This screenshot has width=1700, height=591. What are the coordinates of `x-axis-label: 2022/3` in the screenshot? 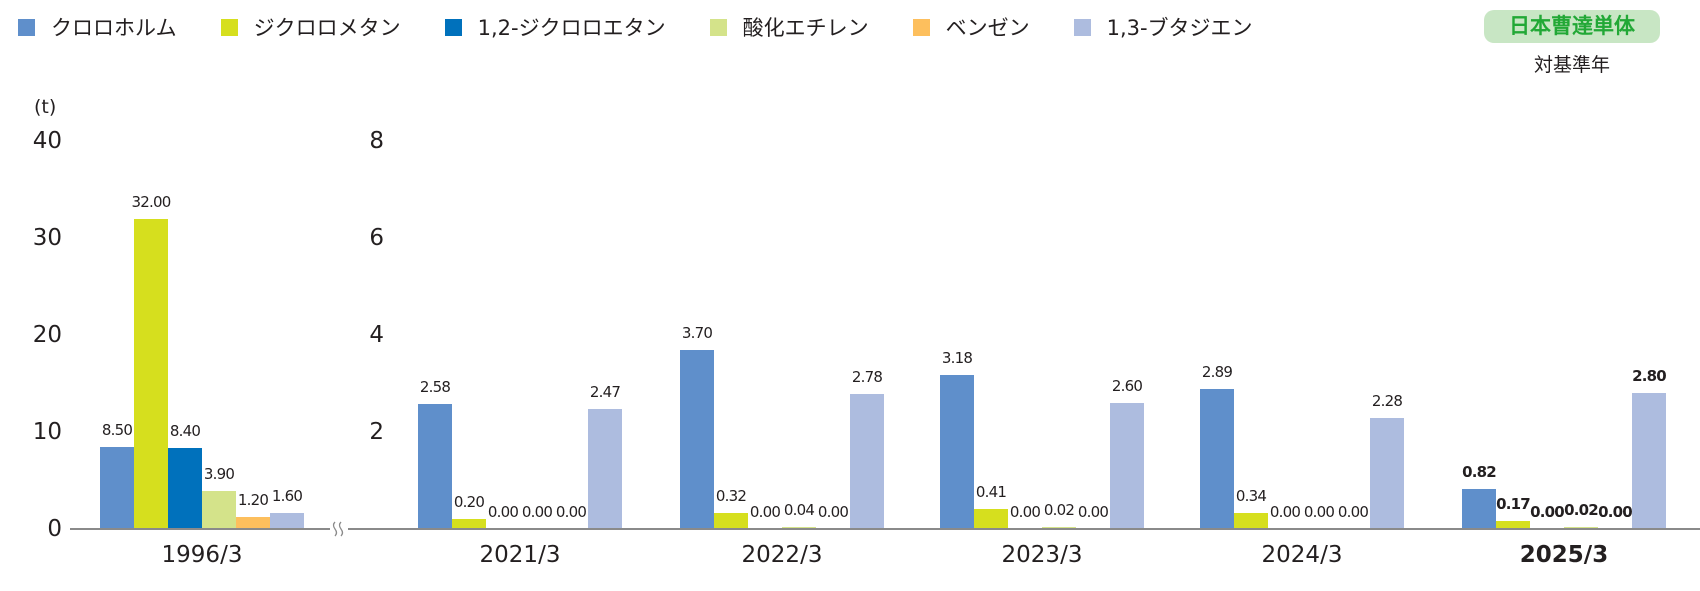 It's located at (782, 555).